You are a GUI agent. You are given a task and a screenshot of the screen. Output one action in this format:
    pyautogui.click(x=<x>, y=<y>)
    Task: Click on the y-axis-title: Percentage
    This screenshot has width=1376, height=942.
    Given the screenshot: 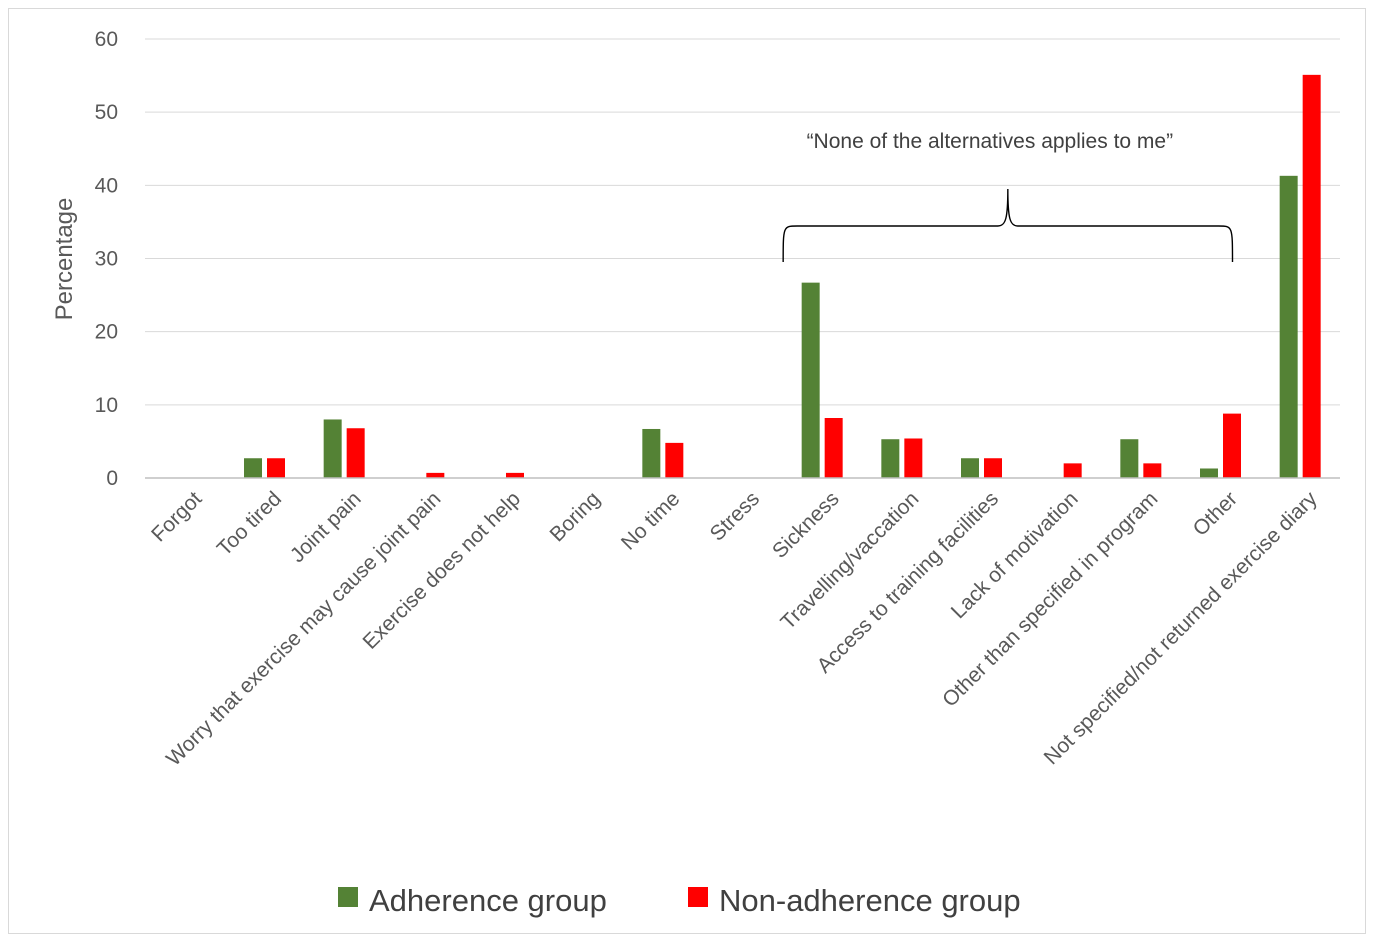 What is the action you would take?
    pyautogui.click(x=64, y=259)
    